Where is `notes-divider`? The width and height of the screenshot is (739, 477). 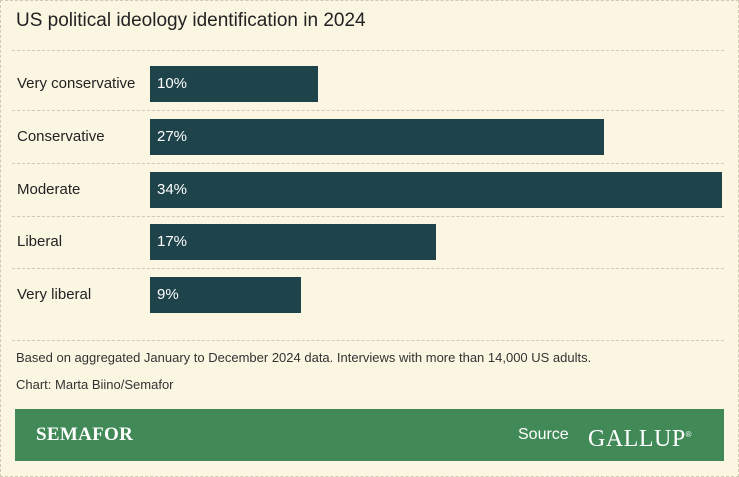 notes-divider is located at coordinates (368, 340).